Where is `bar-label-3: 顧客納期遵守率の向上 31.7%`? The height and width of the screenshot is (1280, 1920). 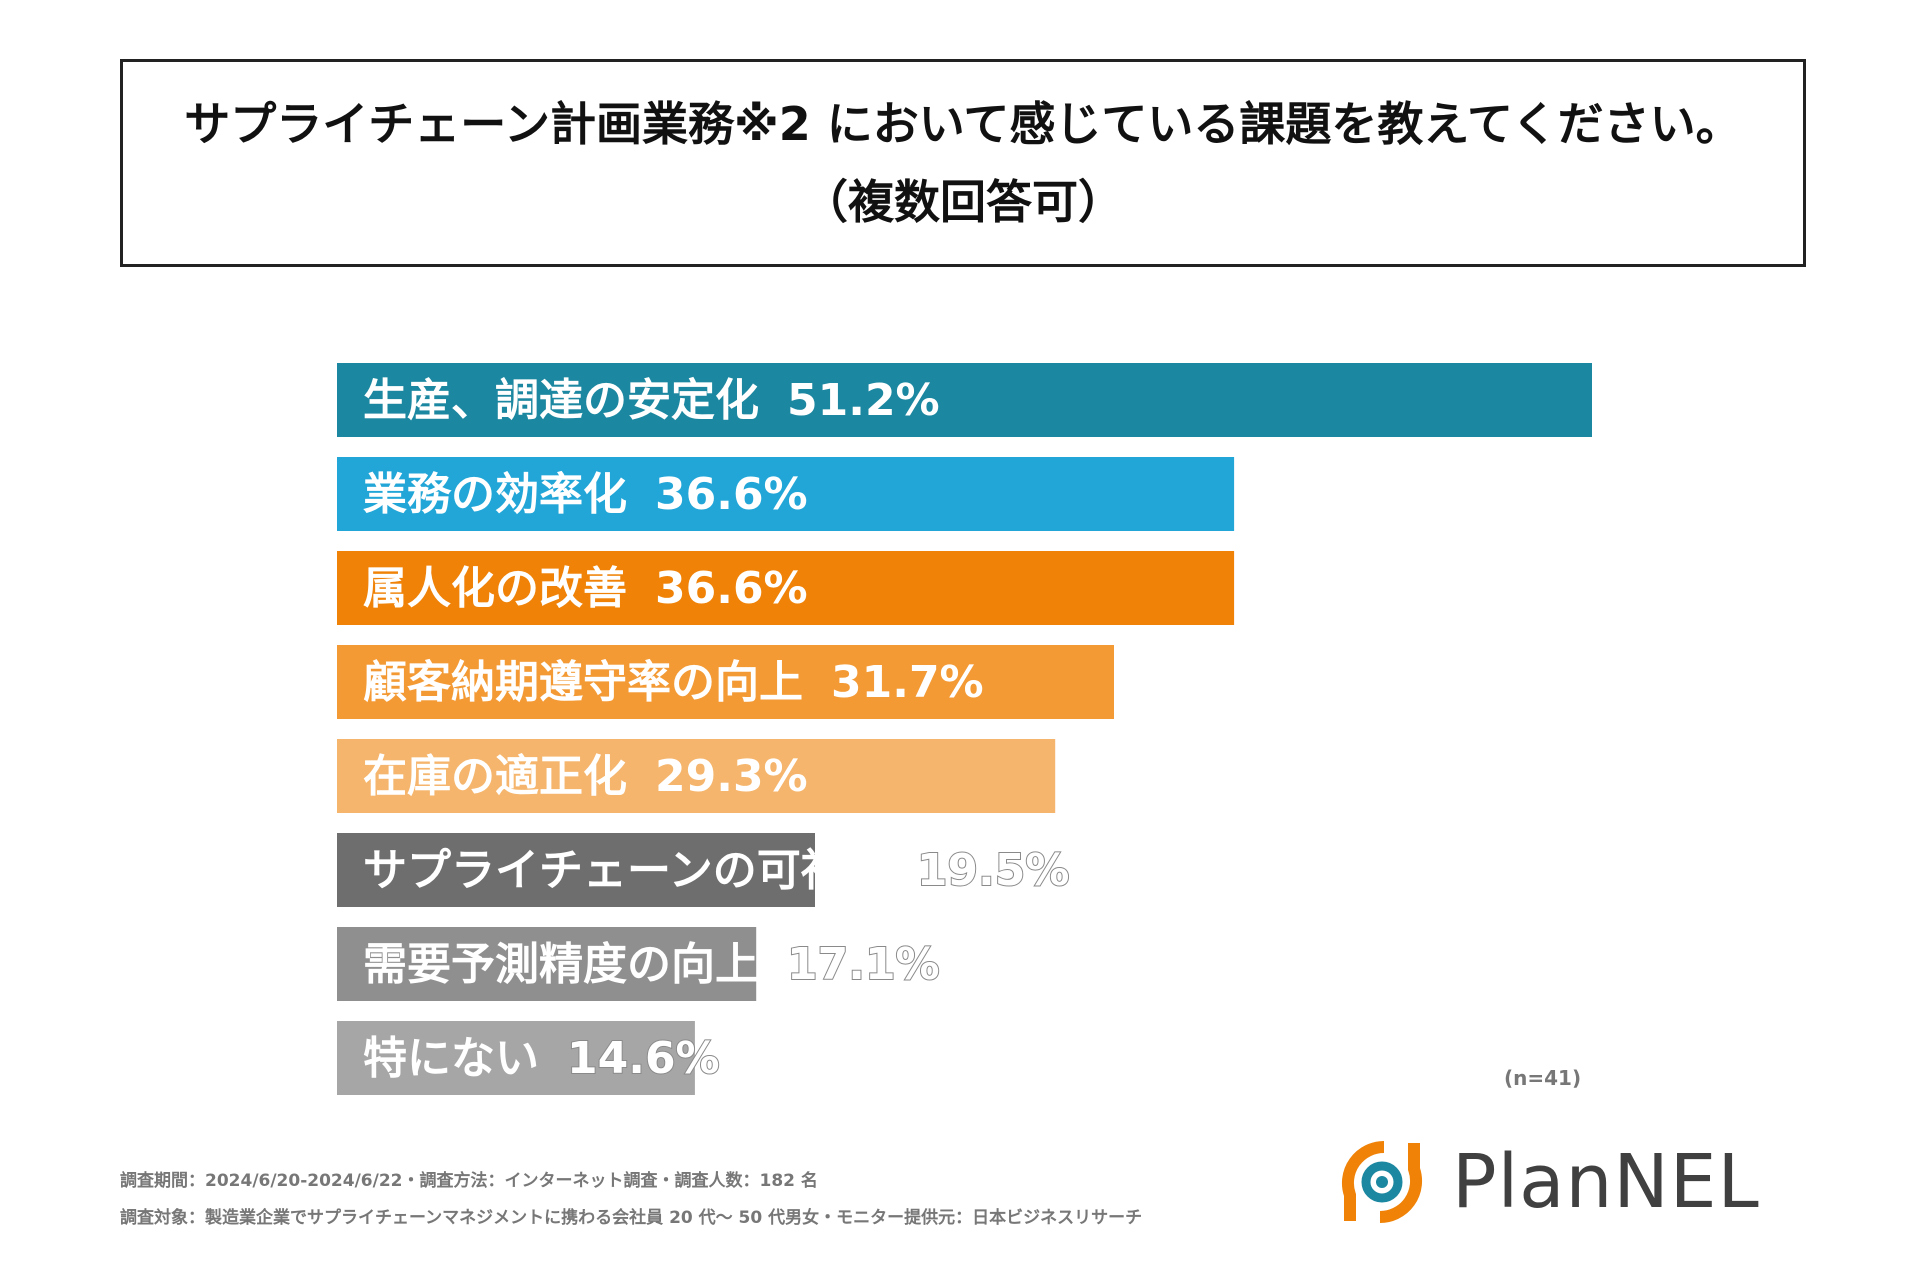
bar-label-3: 顧客納期遵守率の向上 31.7% is located at coordinates (673, 682).